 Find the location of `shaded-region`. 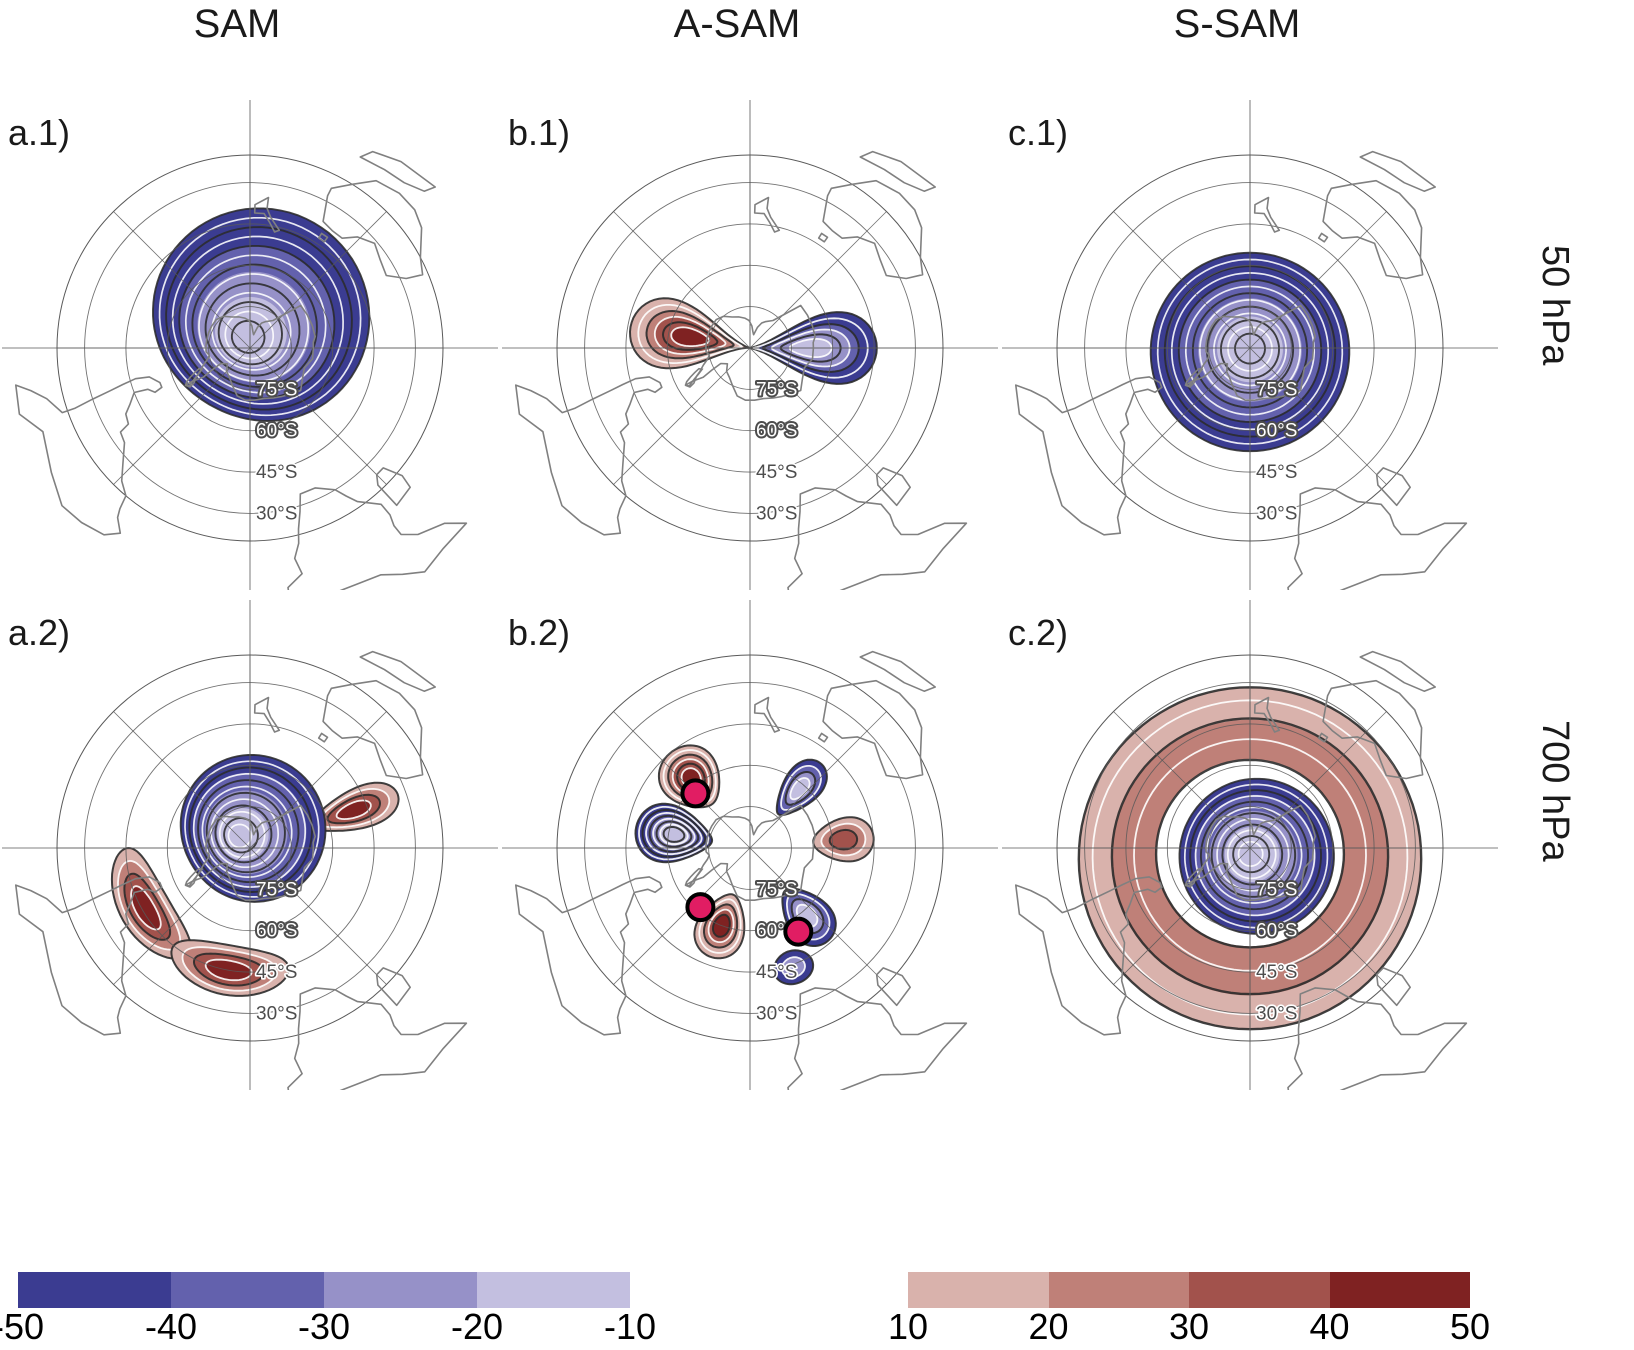

shaded-region is located at coordinates (146, 908).